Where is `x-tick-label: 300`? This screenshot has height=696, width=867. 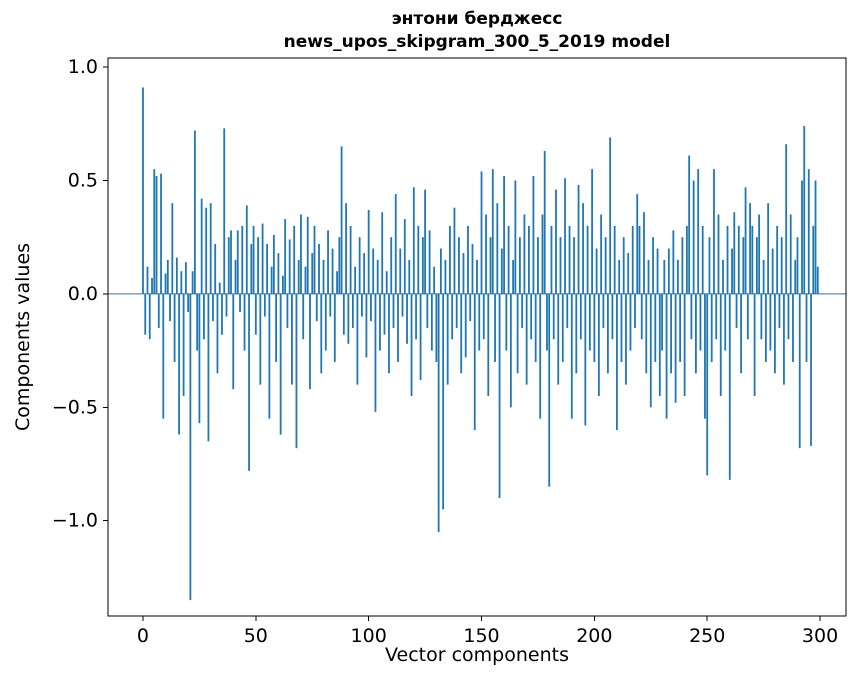
x-tick-label: 300 is located at coordinates (820, 636).